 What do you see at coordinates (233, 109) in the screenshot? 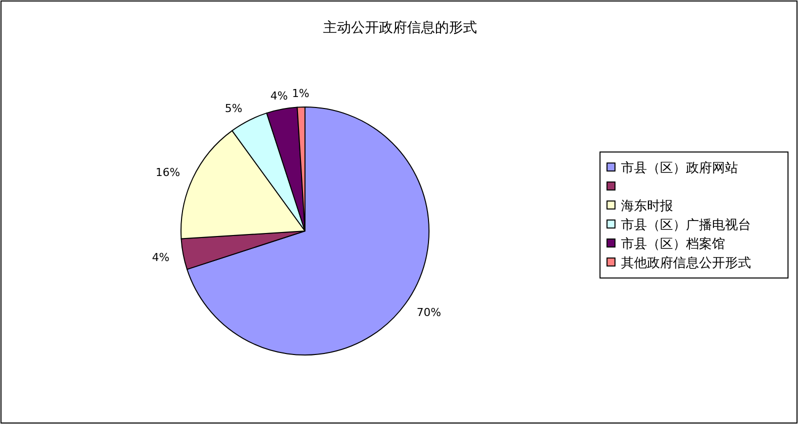
I see `data-label: 5%` at bounding box center [233, 109].